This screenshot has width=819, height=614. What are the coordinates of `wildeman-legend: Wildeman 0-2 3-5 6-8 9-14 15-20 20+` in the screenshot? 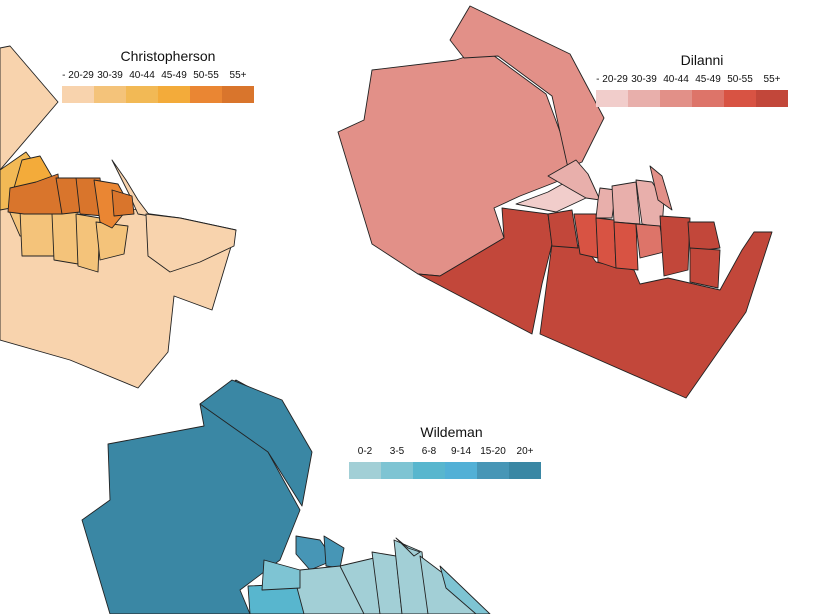 It's located at (451, 454).